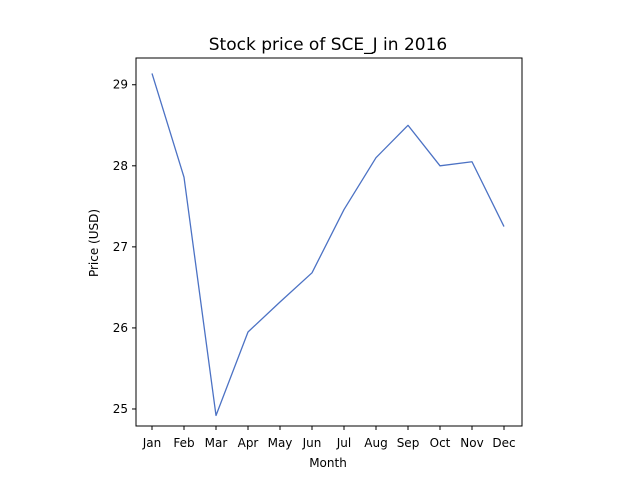 This screenshot has height=480, width=640. Describe the element at coordinates (280, 443) in the screenshot. I see `x-tick-label: May` at that location.